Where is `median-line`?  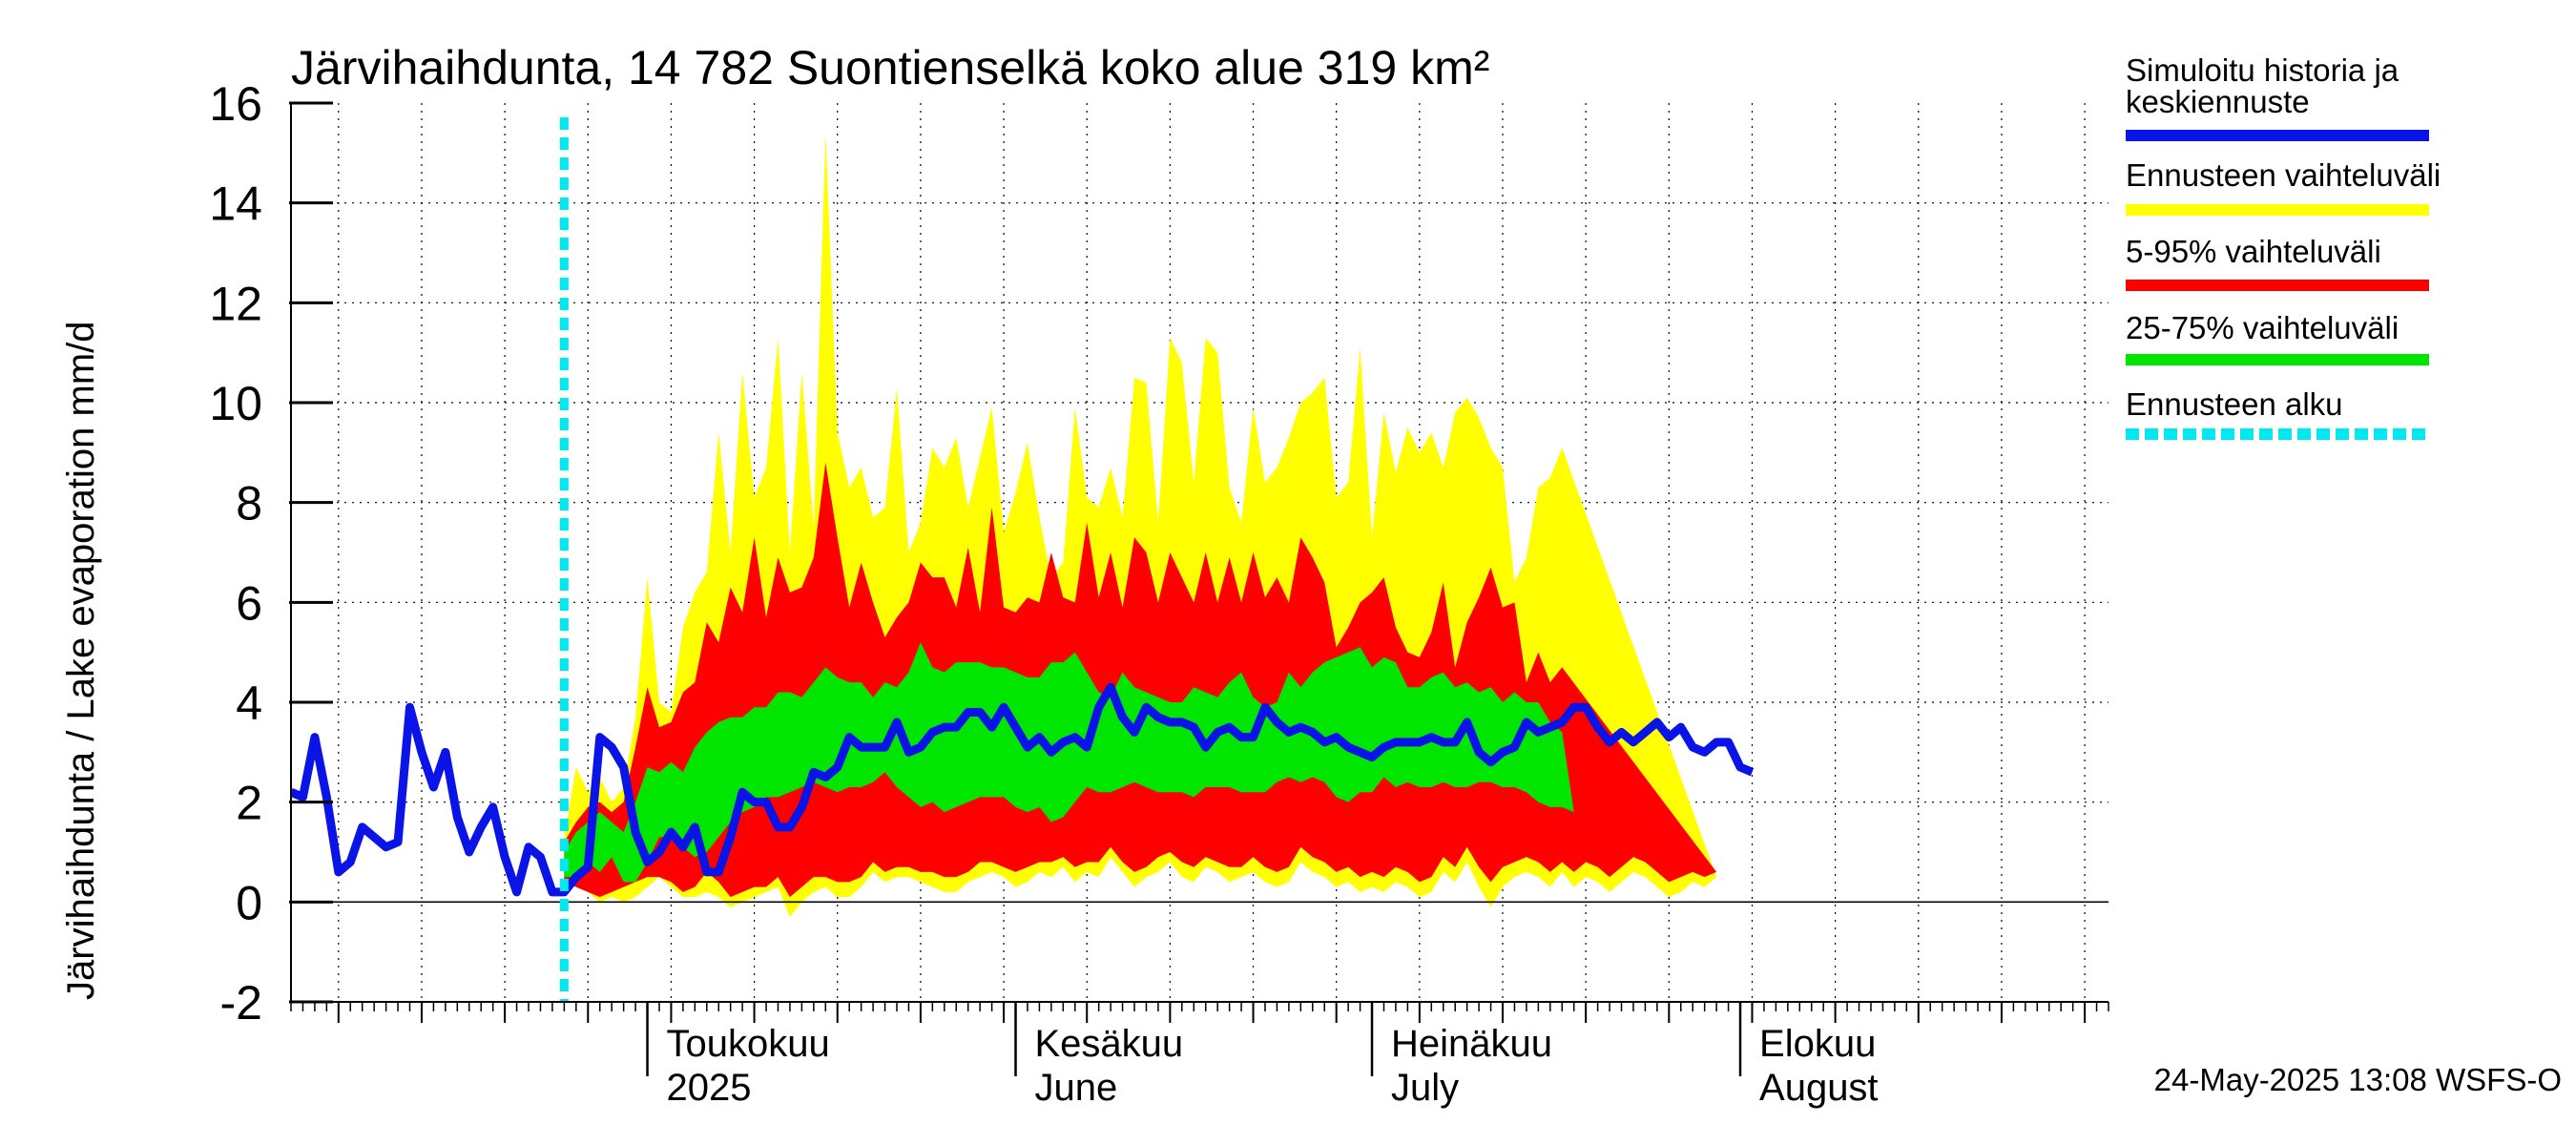
median-line is located at coordinates (1023, 789).